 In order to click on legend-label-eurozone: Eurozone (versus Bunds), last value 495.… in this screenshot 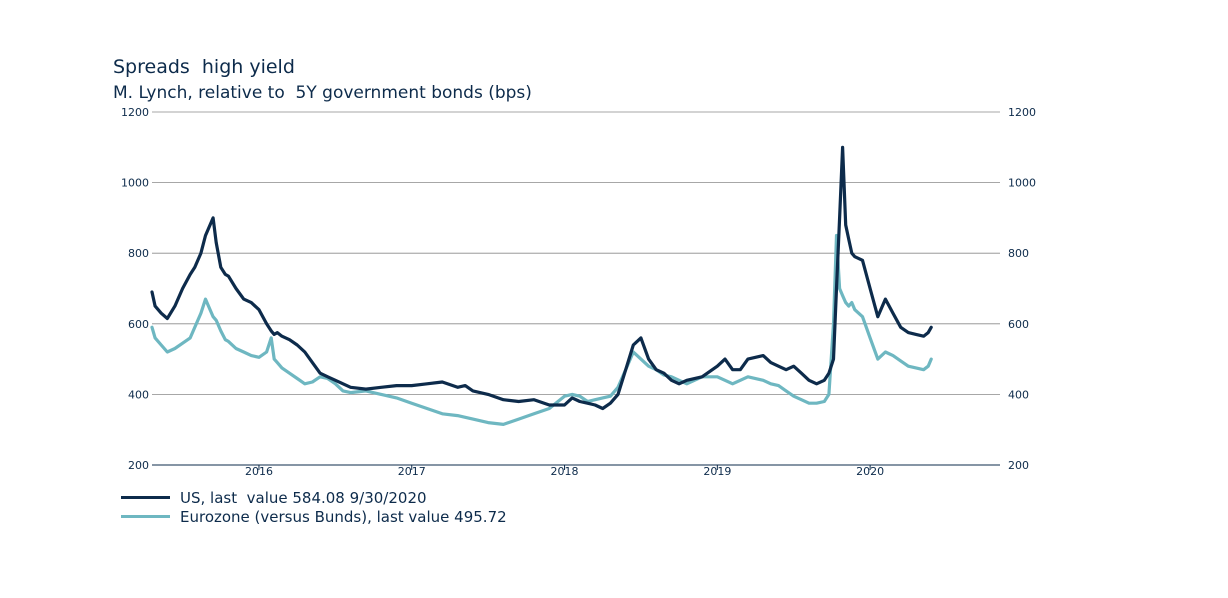, I will do `click(343, 516)`.